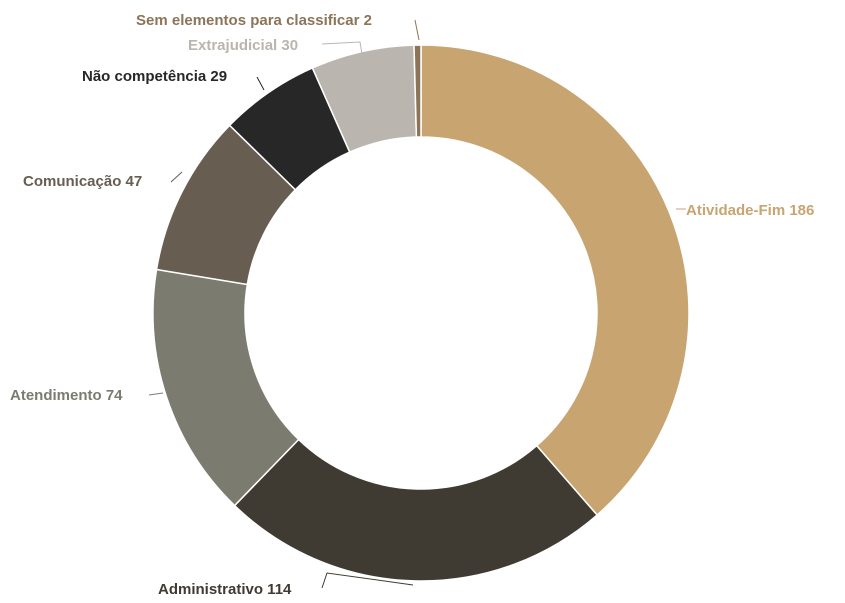 The image size is (845, 603). What do you see at coordinates (66, 395) in the screenshot?
I see `slice-label: Atendimento 74` at bounding box center [66, 395].